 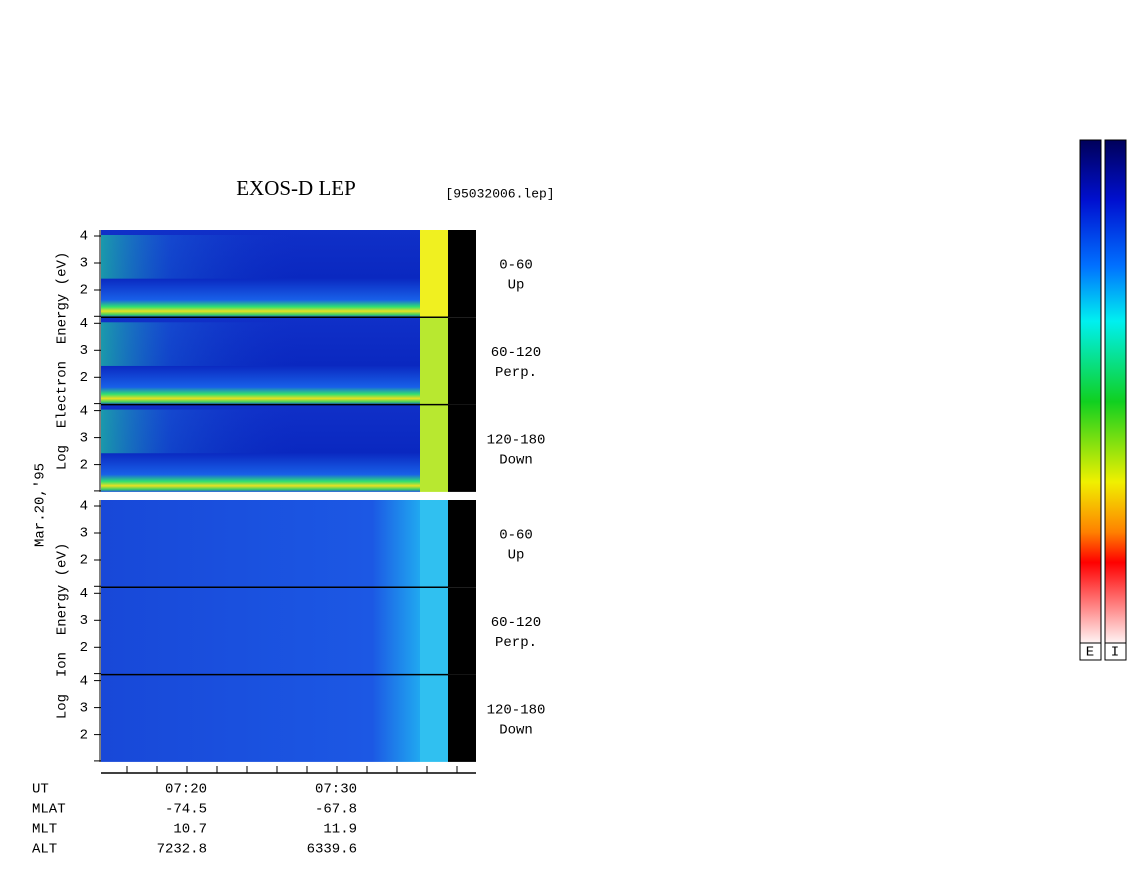 I want to click on y-axis-label: Log Ion Energy (eV), so click(x=63, y=631).